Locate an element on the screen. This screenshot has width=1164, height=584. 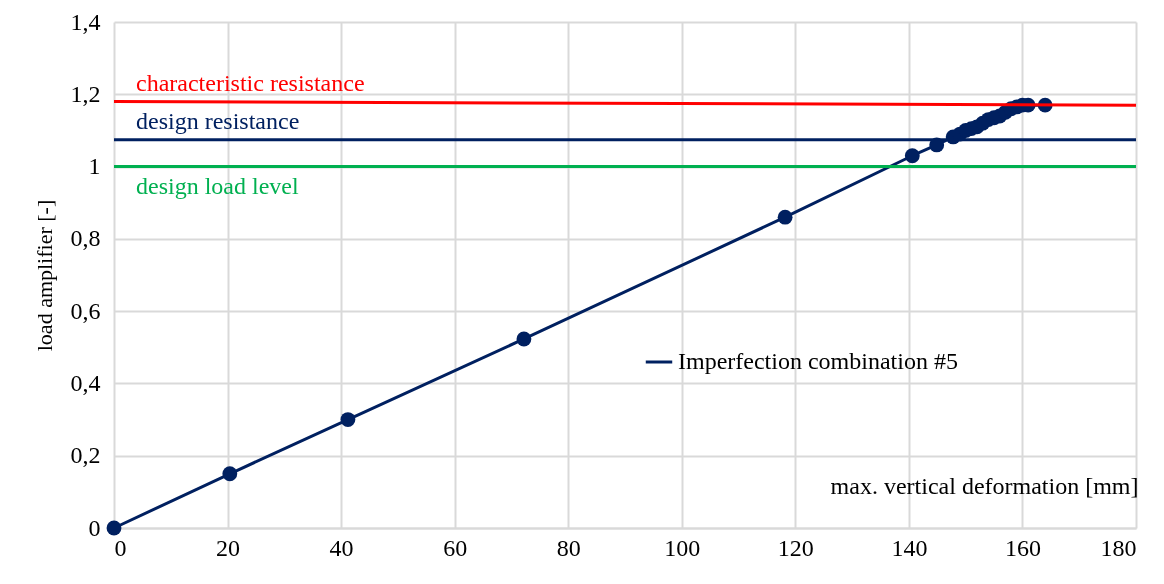
y-tick-label: 1 is located at coordinates (94, 166).